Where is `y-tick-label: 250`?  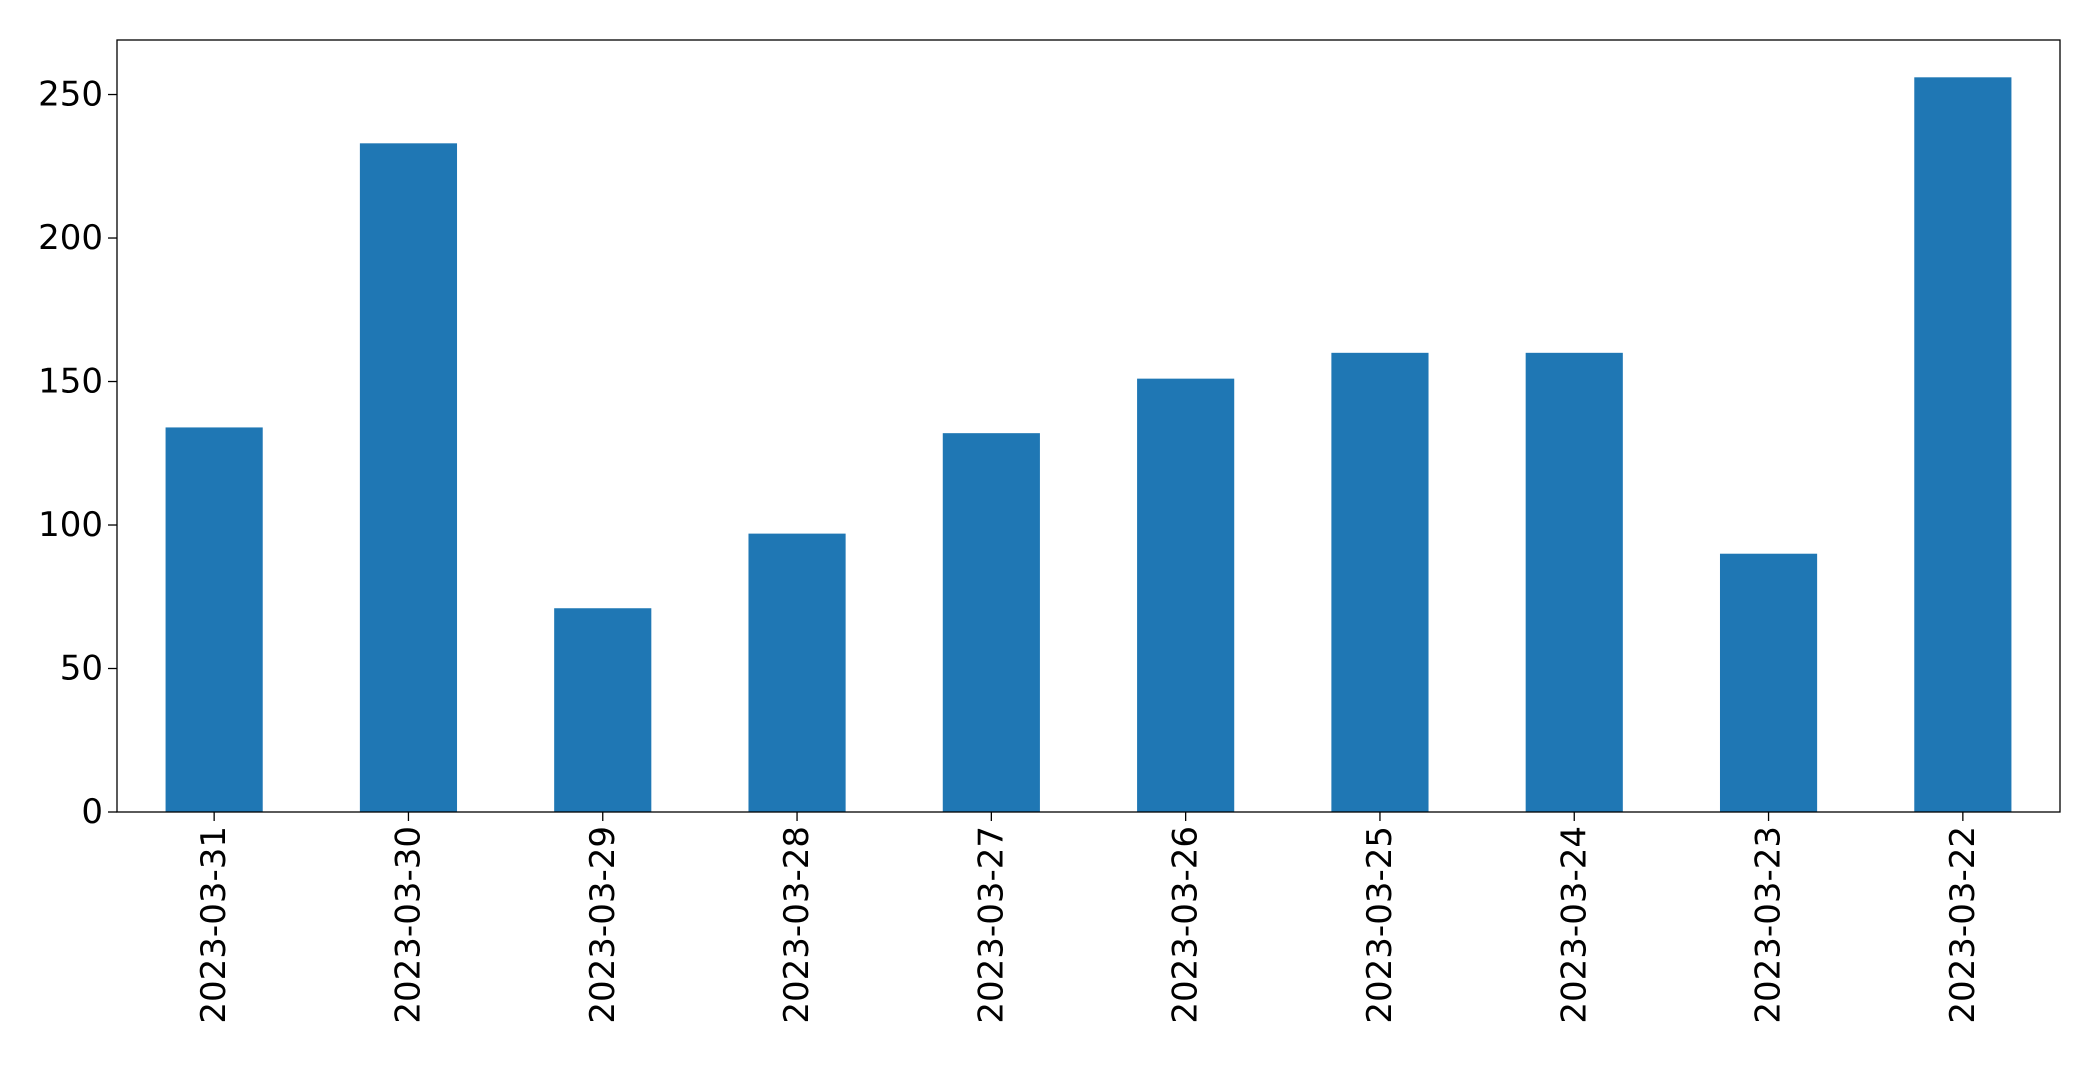
y-tick-label: 250 is located at coordinates (70, 95).